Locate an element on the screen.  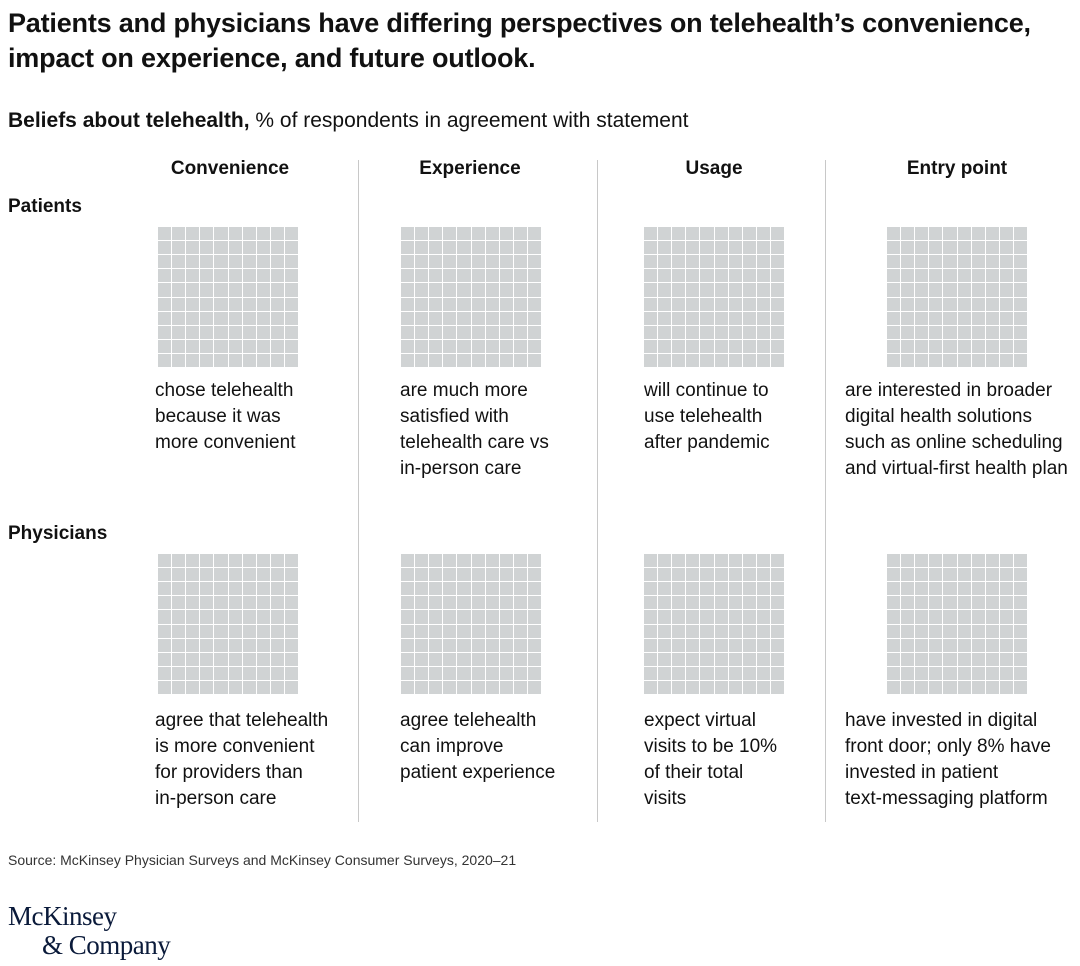
logo-line-1: McKinsey is located at coordinates (62, 916).